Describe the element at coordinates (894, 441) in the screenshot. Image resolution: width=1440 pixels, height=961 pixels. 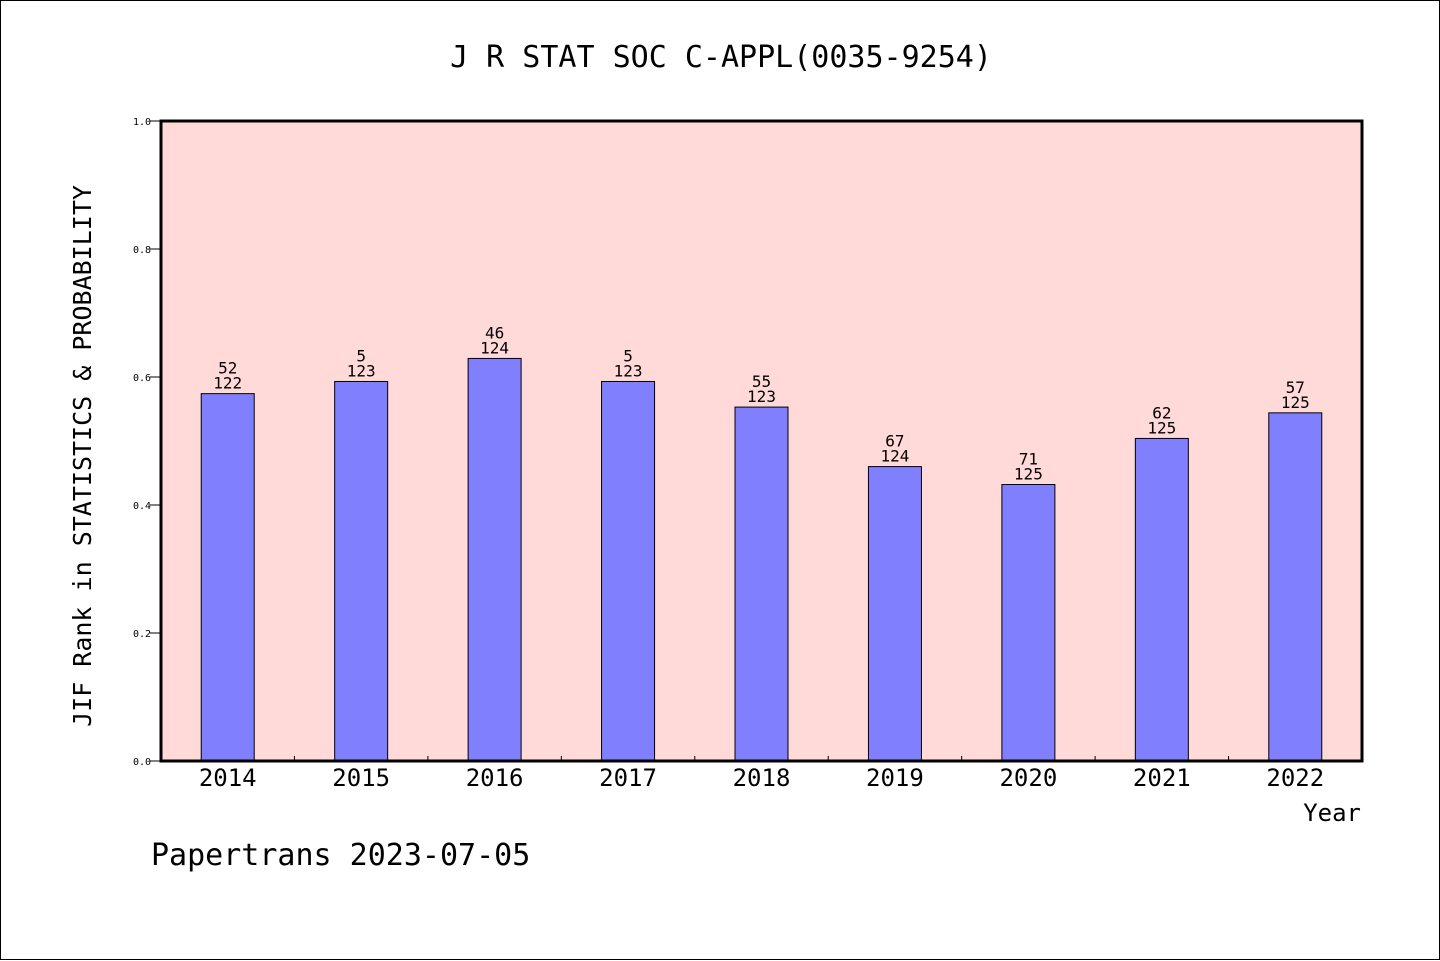
I see `bar-rank-label: 67` at that location.